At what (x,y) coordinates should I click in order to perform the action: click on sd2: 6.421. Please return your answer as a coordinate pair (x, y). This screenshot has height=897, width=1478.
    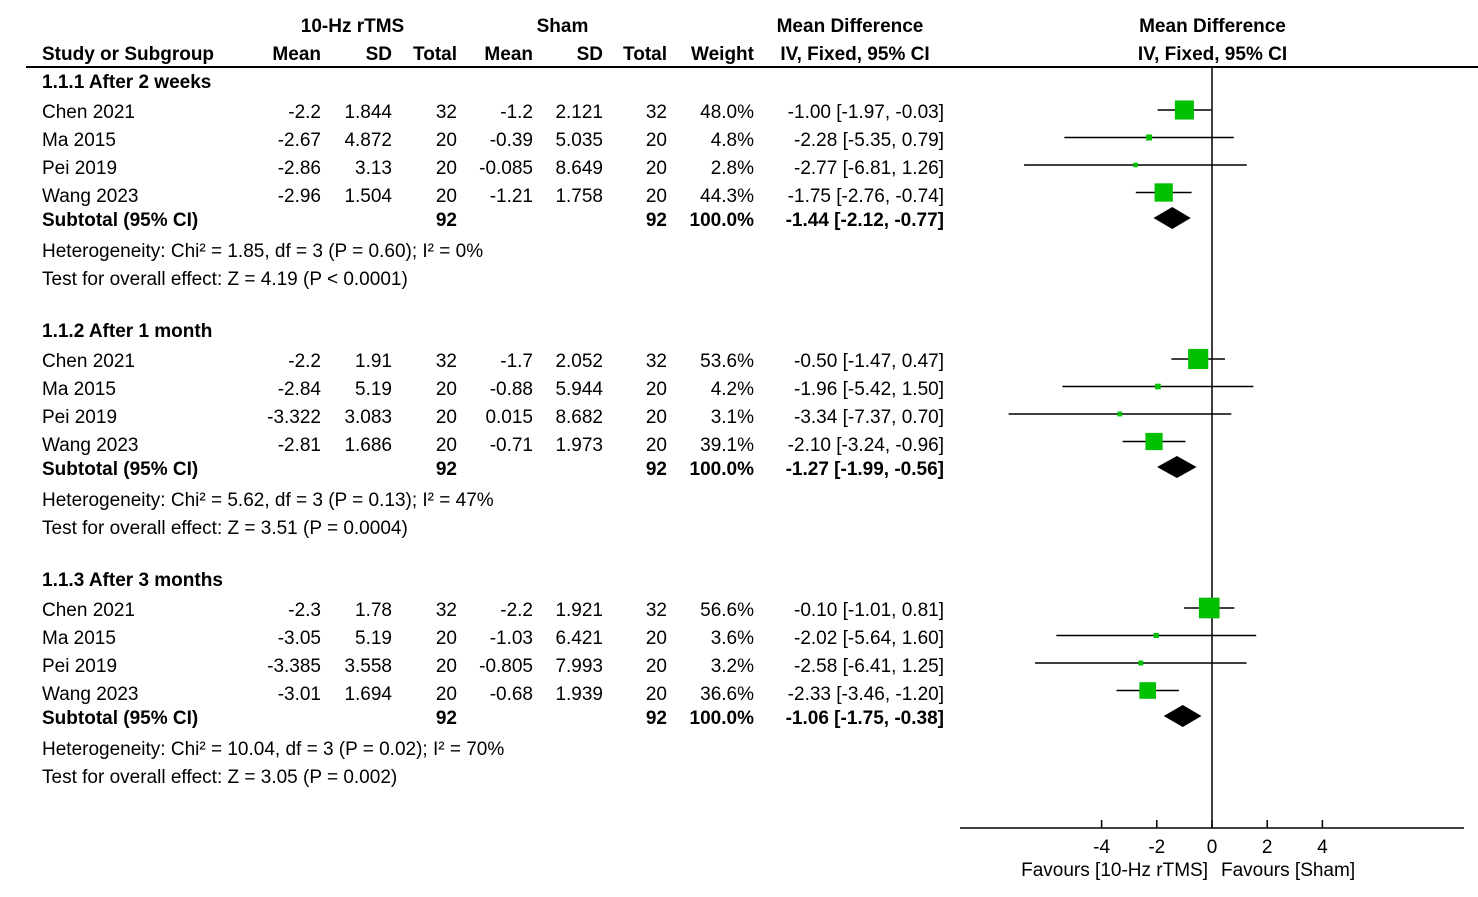
    Looking at the image, I should click on (579, 638).